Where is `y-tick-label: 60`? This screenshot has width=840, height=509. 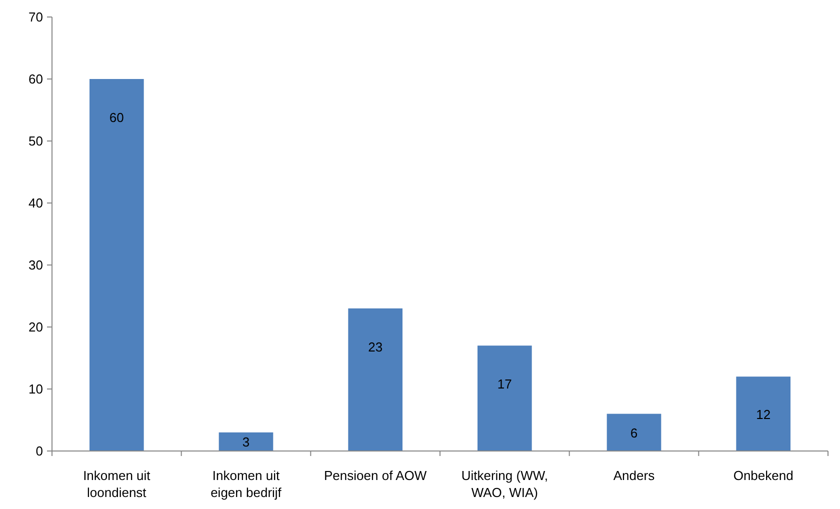
y-tick-label: 60 is located at coordinates (35, 79).